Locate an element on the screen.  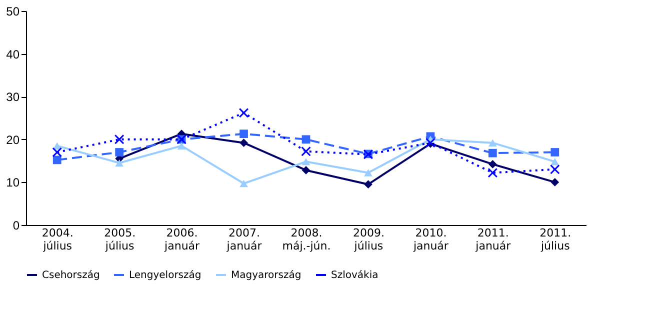
x-tick-label: 2006. január is located at coordinates (182, 239).